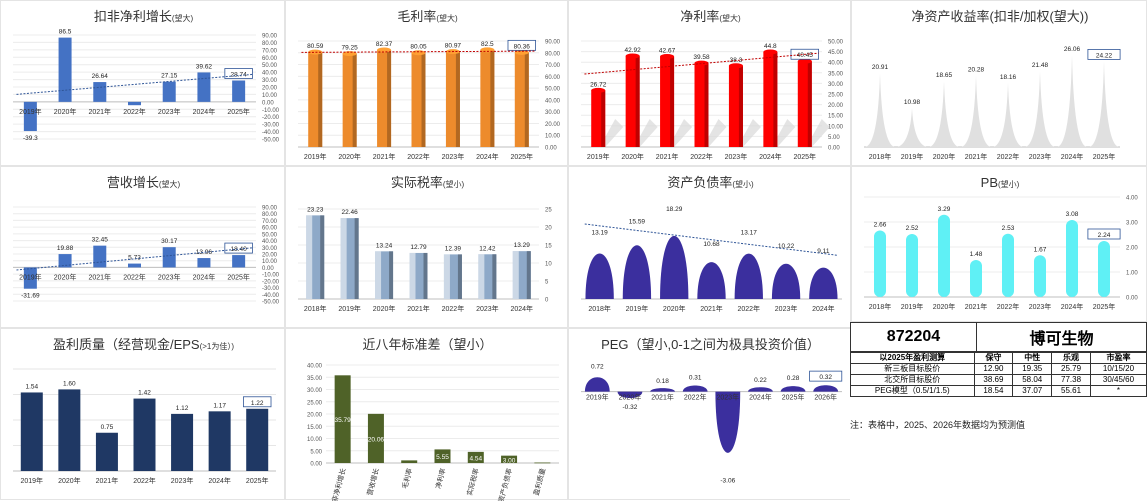 Image resolution: width=1147 pixels, height=501 pixels. I want to click on value-label: 2.66, so click(880, 225).